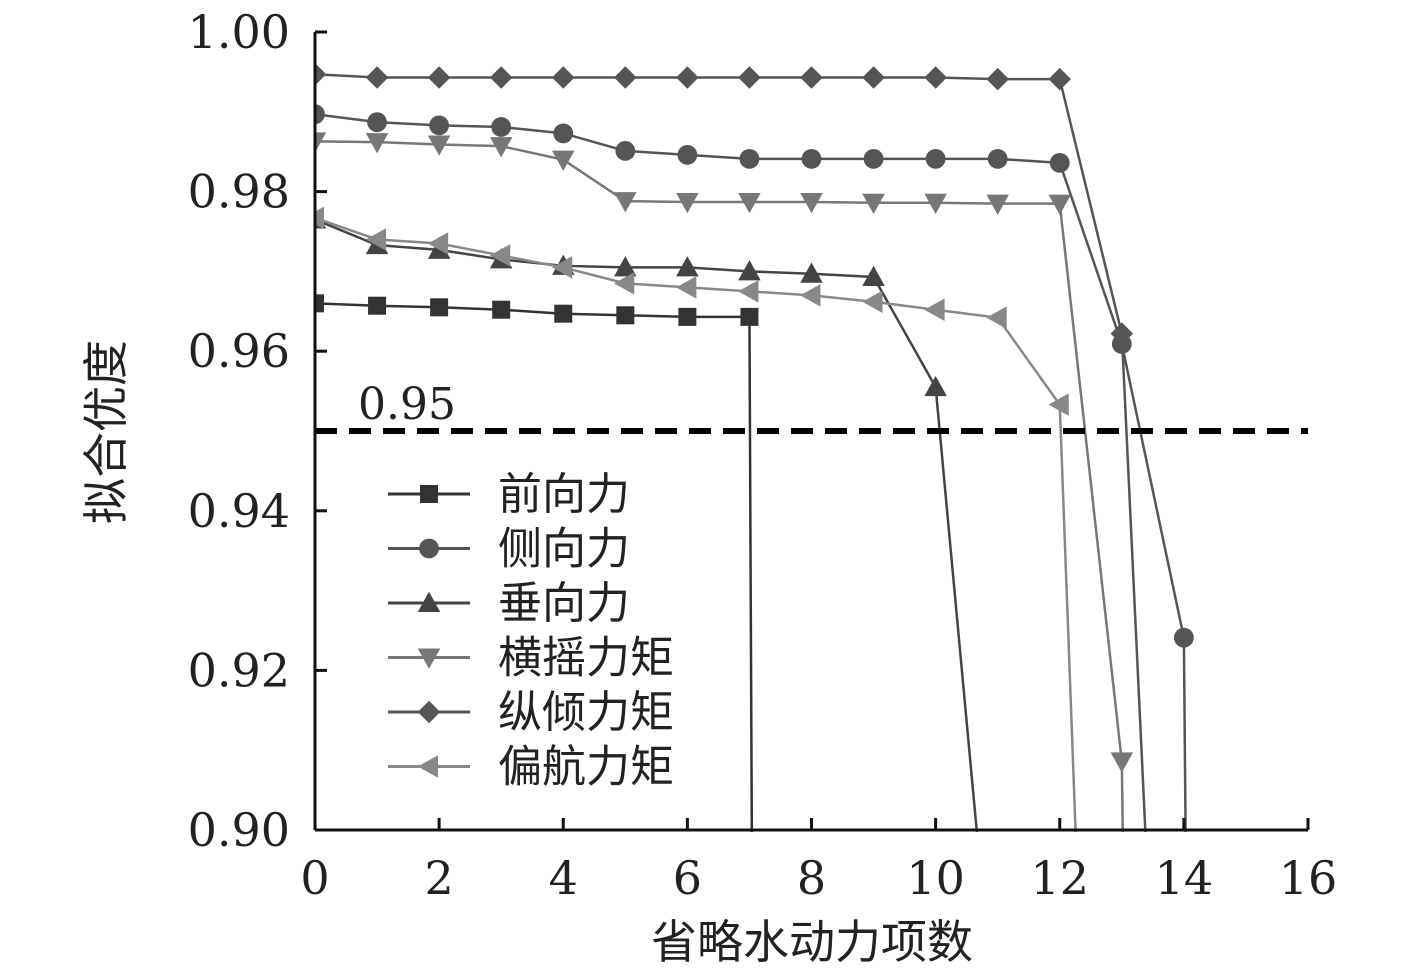 The height and width of the screenshot is (980, 1417). Describe the element at coordinates (811, 878) in the screenshot. I see `x-tick-label: 8` at that location.